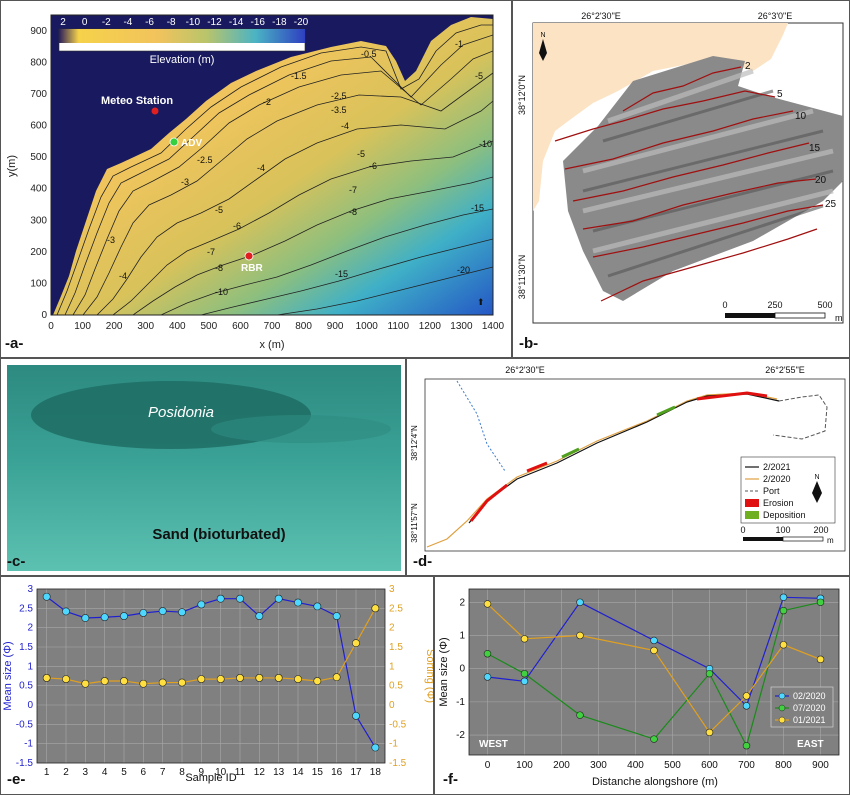 The height and width of the screenshot is (795, 850). I want to click on erosion-segments, so click(618, 456).